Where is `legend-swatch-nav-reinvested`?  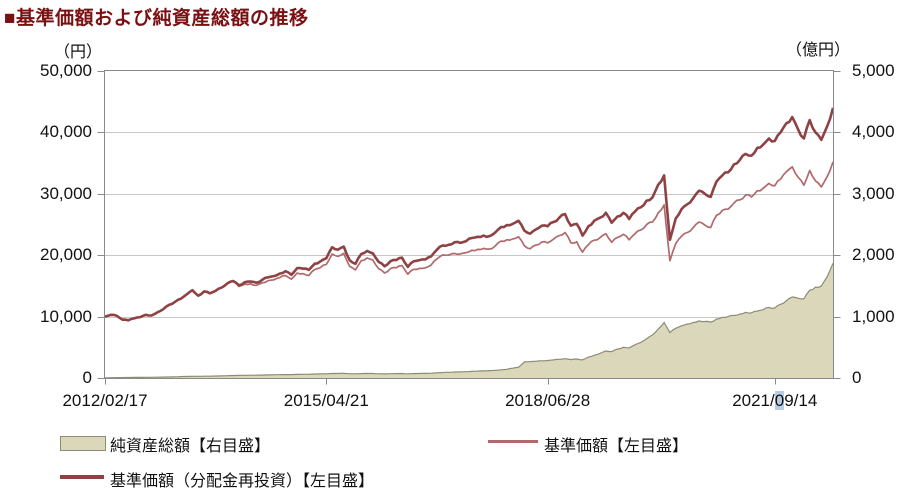 legend-swatch-nav-reinvested is located at coordinates (82, 477).